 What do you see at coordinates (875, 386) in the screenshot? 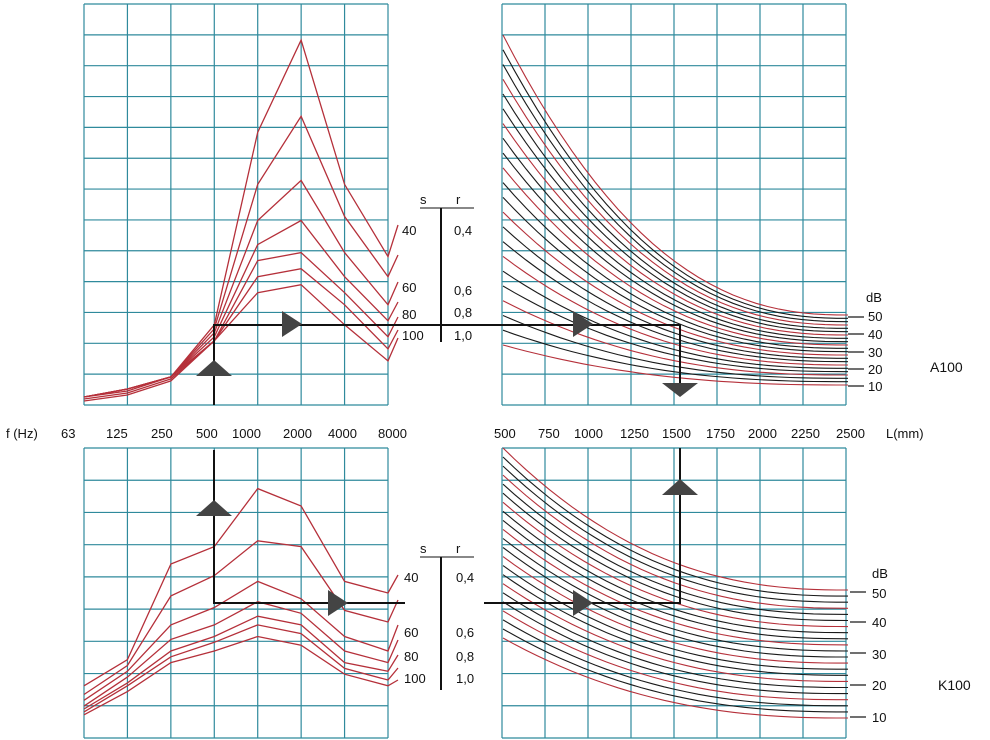
I see `db-tick-10-top: 10` at bounding box center [875, 386].